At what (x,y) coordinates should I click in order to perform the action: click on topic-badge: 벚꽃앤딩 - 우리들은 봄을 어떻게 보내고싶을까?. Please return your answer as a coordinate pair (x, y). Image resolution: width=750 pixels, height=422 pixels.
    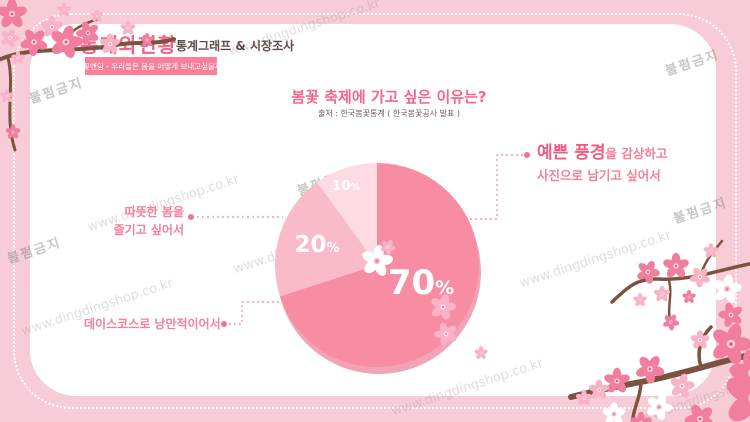
    Looking at the image, I should click on (151, 66).